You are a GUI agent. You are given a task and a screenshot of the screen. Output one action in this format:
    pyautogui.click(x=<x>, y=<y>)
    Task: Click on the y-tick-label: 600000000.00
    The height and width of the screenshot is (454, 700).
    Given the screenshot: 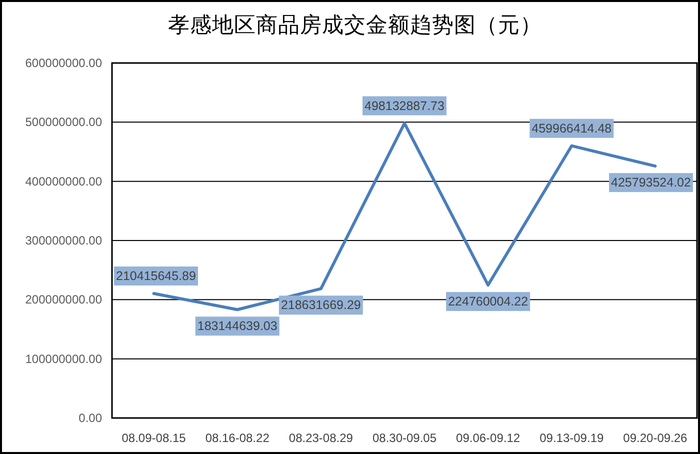 What is the action you would take?
    pyautogui.click(x=63, y=63)
    